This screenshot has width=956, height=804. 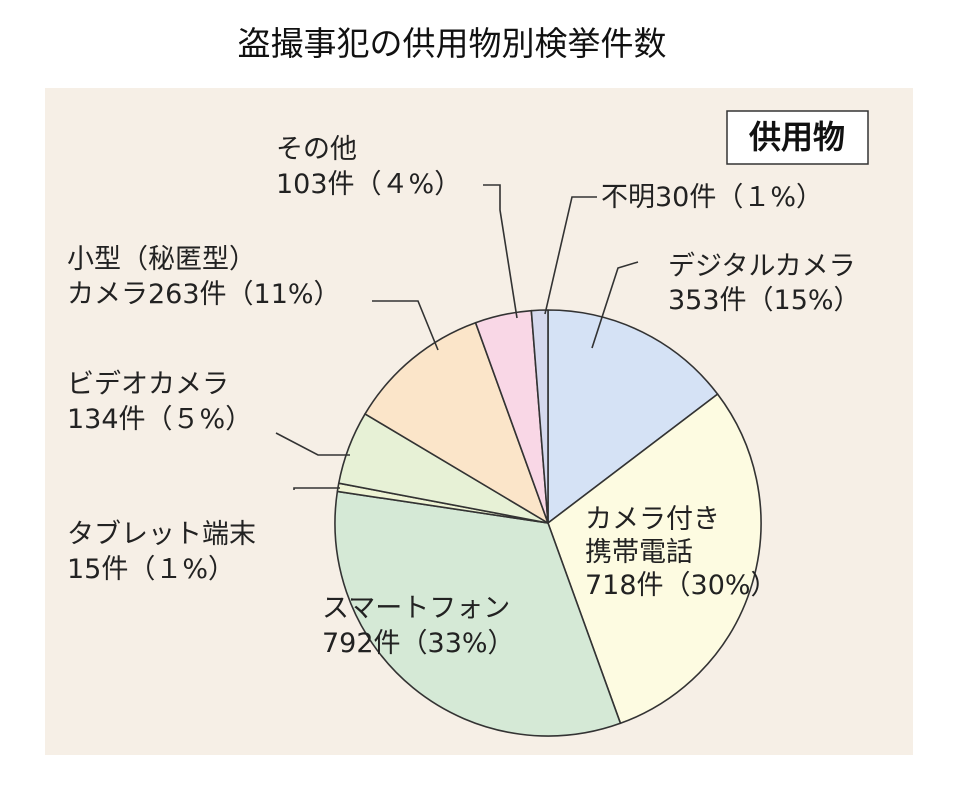 I want to click on slice-label-line: 不明30件（１%）, so click(x=712, y=197).